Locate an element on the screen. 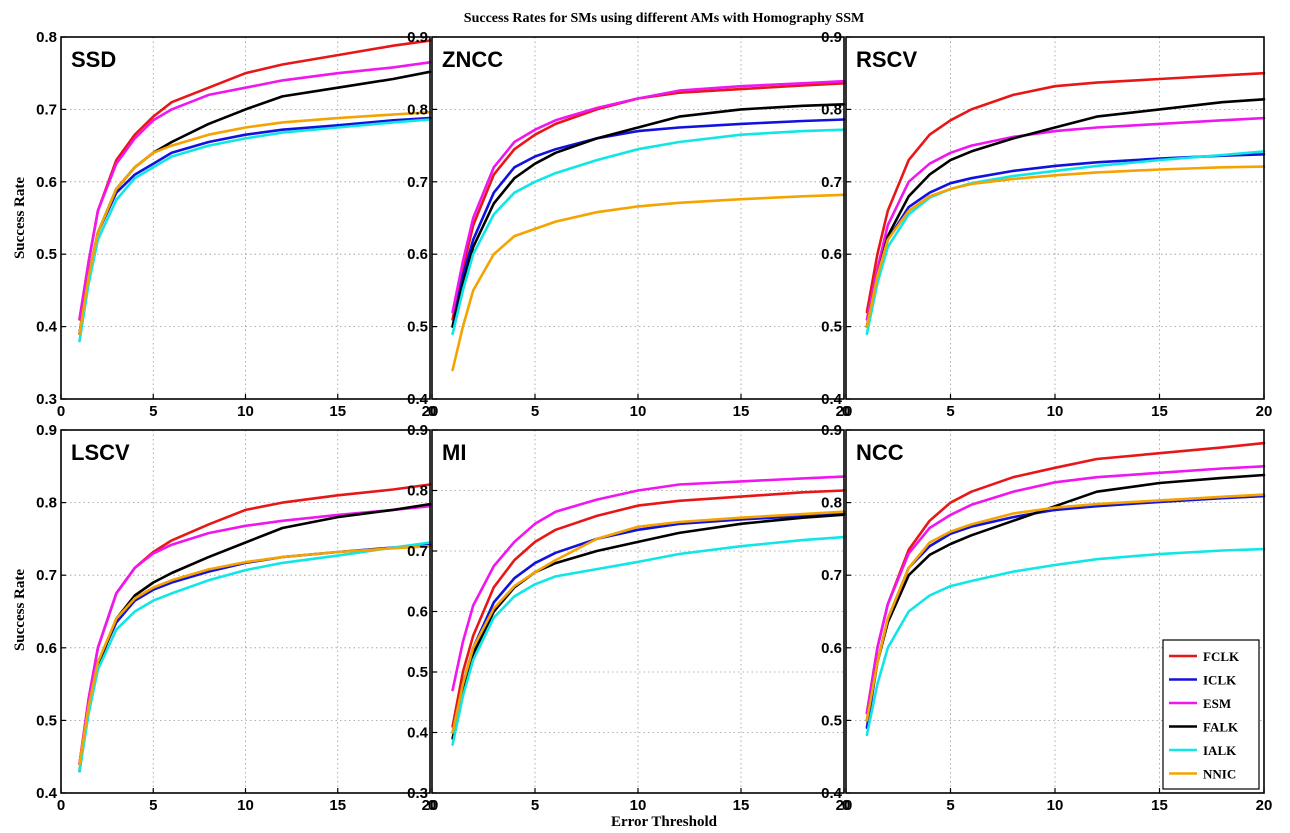 This screenshot has width=1290, height=833. legend-label-falk: FALK is located at coordinates (1221, 727).